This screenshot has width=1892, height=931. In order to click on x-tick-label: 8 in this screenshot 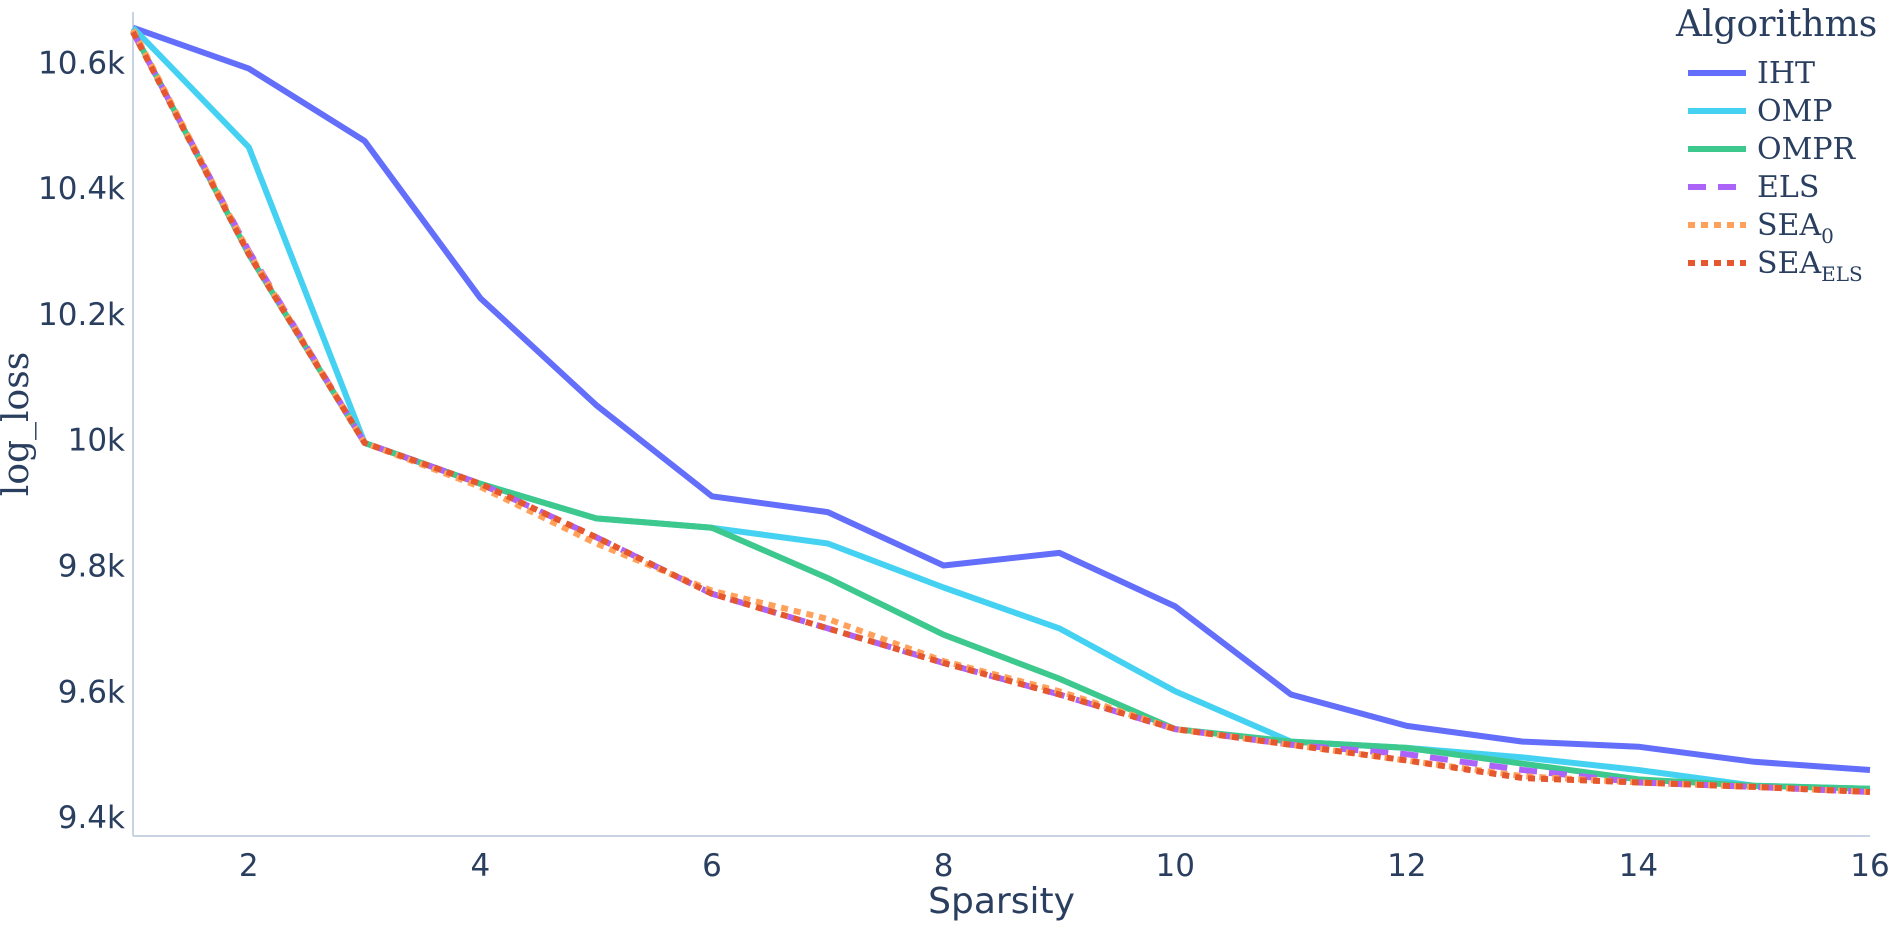, I will do `click(944, 866)`.